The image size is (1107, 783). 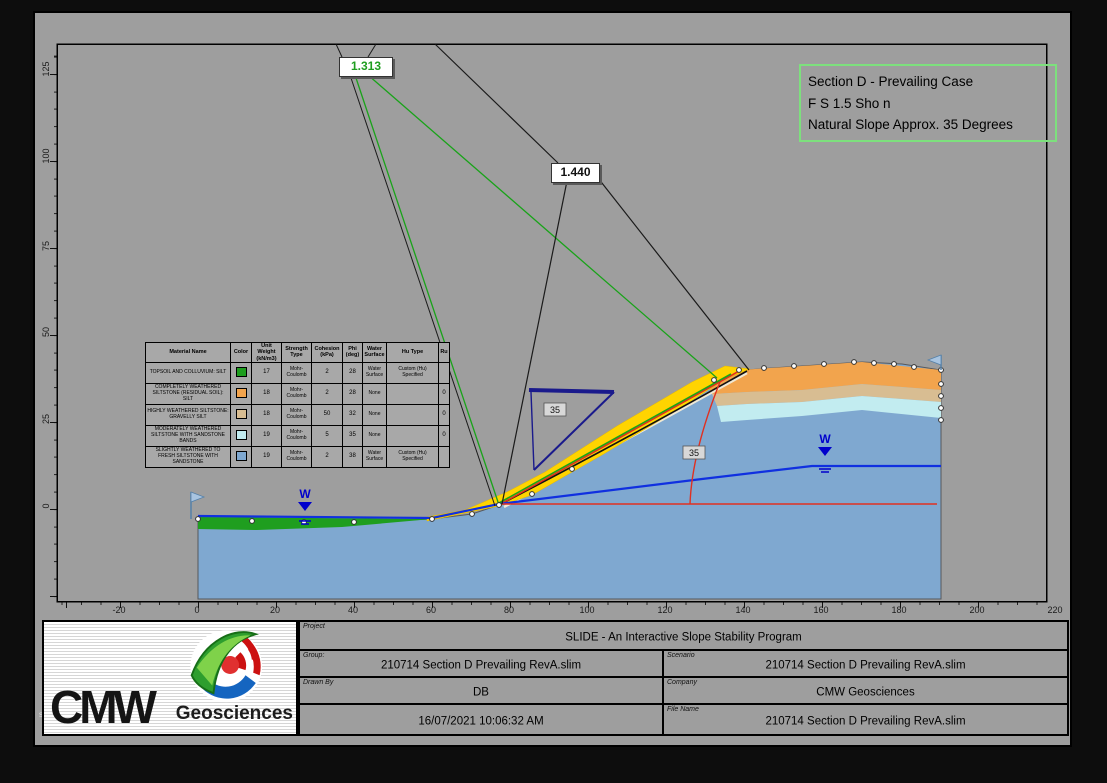 I want to click on triangle-angle-label: 35, so click(x=555, y=410).